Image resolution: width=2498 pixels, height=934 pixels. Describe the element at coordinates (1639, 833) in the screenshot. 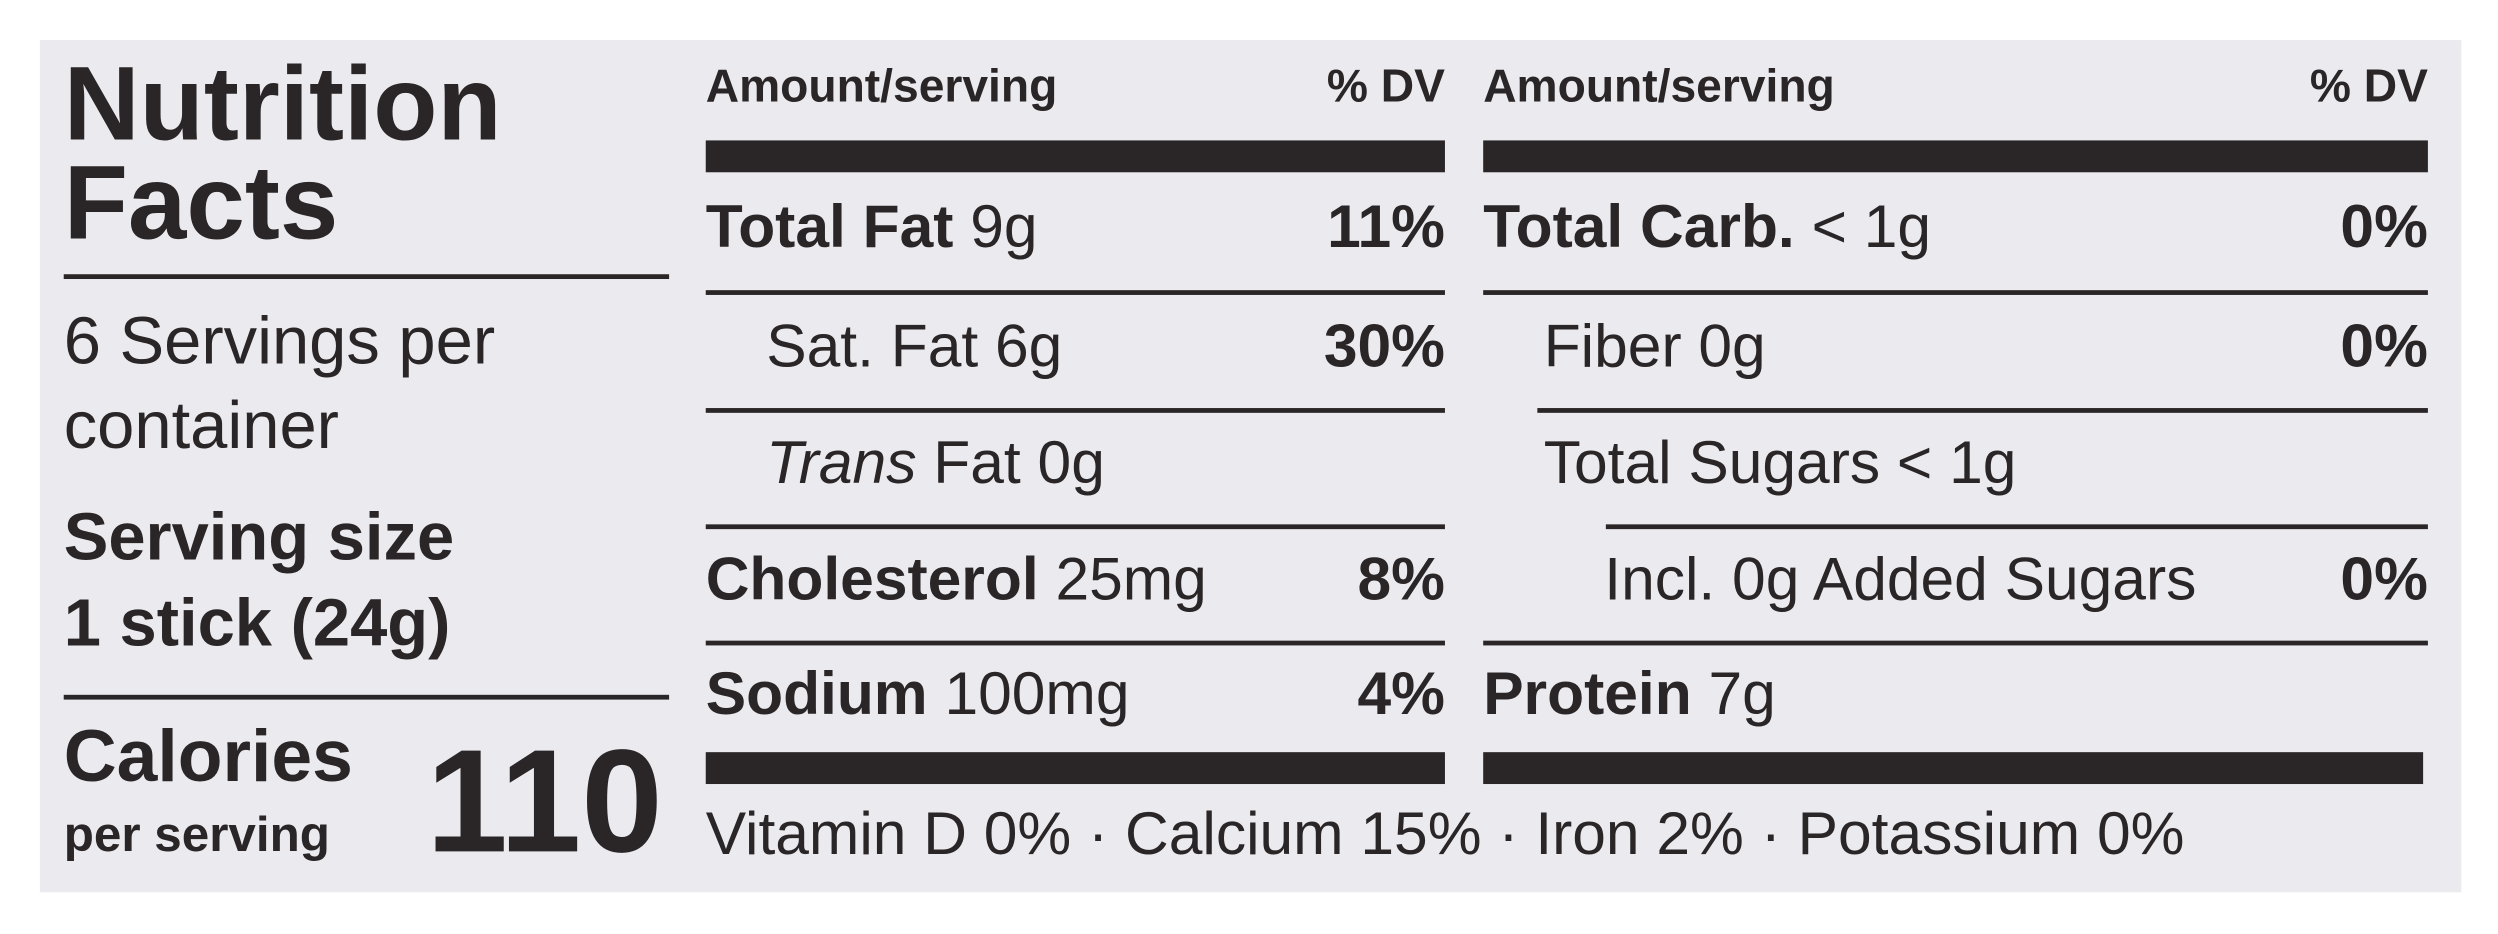

I see `footer-item: Iron 2%` at that location.